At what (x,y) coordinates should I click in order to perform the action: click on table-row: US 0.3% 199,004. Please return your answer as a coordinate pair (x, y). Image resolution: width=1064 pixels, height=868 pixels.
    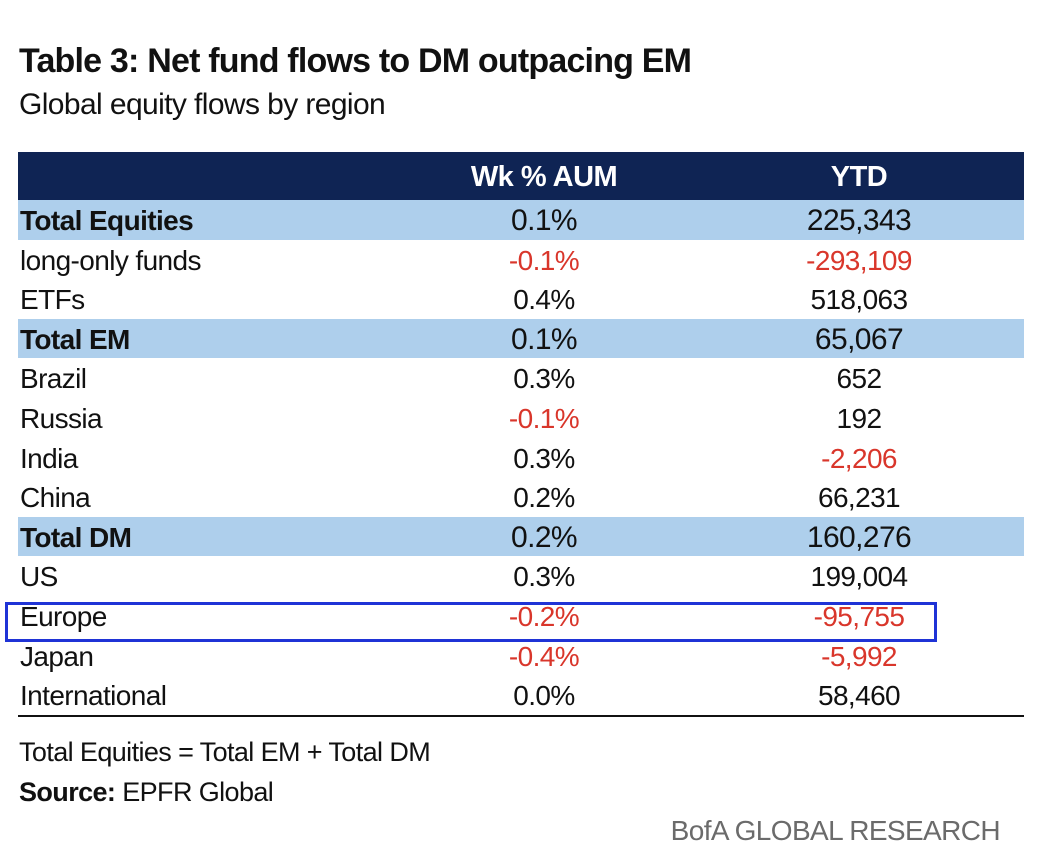
    Looking at the image, I should click on (521, 576).